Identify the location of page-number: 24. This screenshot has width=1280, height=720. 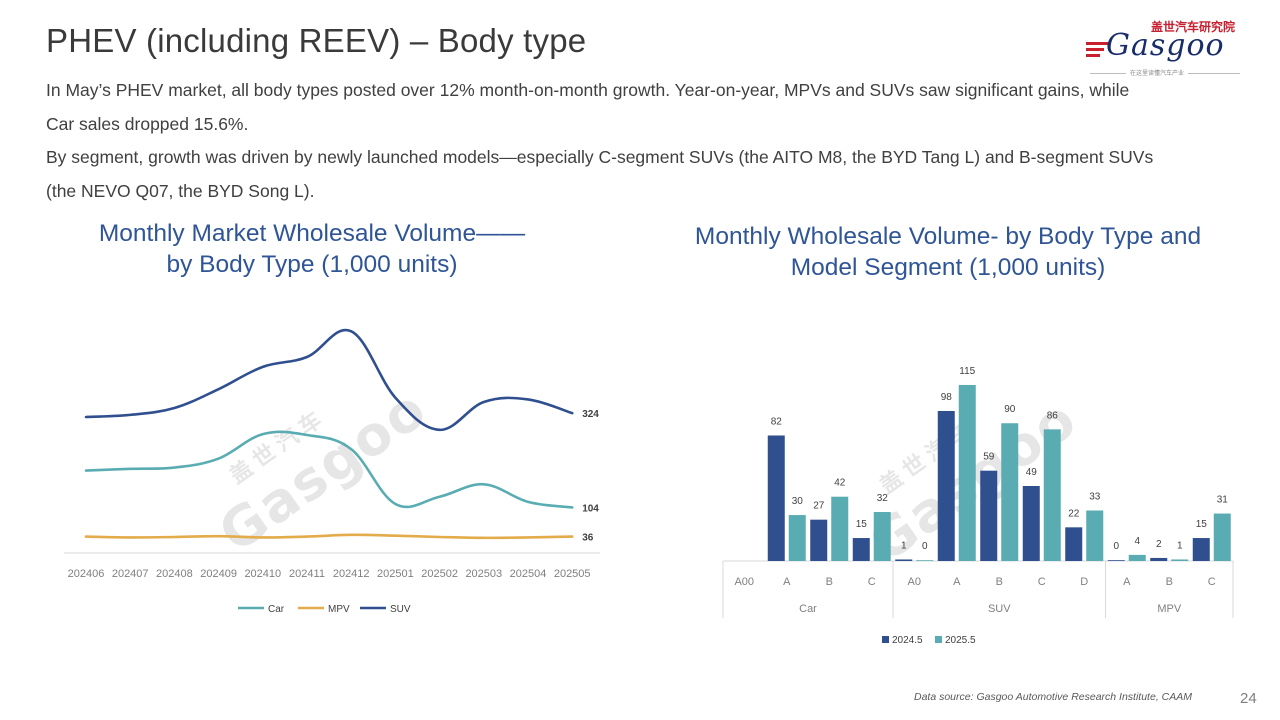
(1248, 698).